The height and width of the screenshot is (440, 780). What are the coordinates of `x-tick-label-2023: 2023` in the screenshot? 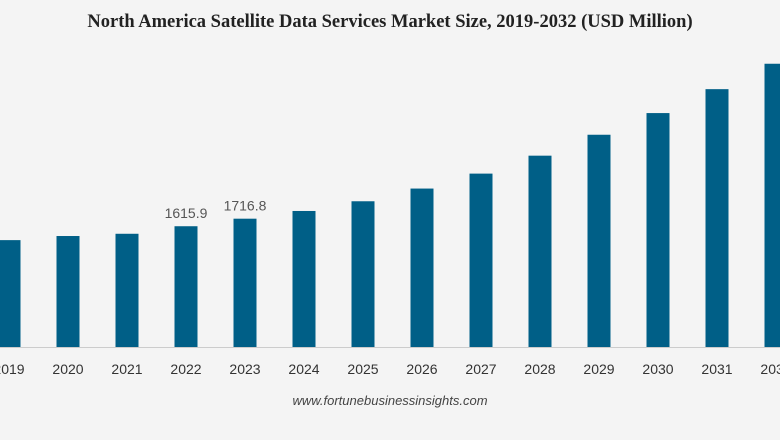 It's located at (244, 369).